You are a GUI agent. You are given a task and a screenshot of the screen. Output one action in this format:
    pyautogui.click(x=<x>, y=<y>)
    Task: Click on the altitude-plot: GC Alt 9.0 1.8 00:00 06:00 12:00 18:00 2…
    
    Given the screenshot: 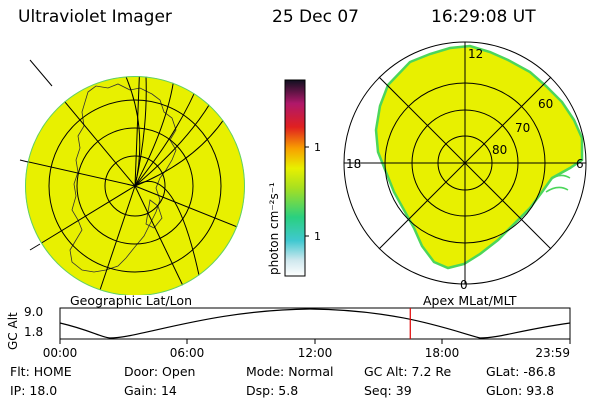 What is the action you would take?
    pyautogui.click(x=288, y=332)
    